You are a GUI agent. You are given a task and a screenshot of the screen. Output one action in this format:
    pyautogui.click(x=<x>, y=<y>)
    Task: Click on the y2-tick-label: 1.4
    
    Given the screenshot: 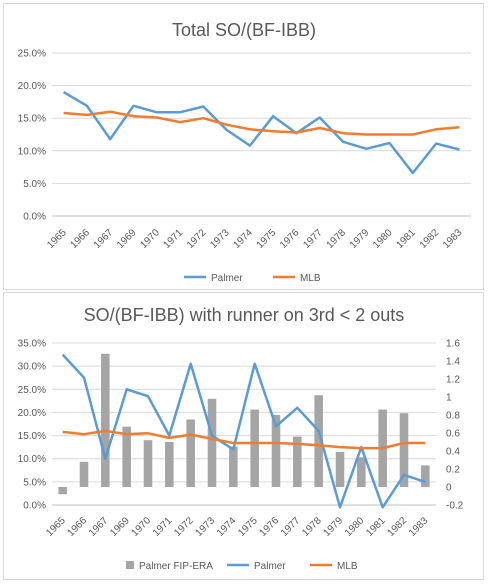 What is the action you would take?
    pyautogui.click(x=453, y=362)
    